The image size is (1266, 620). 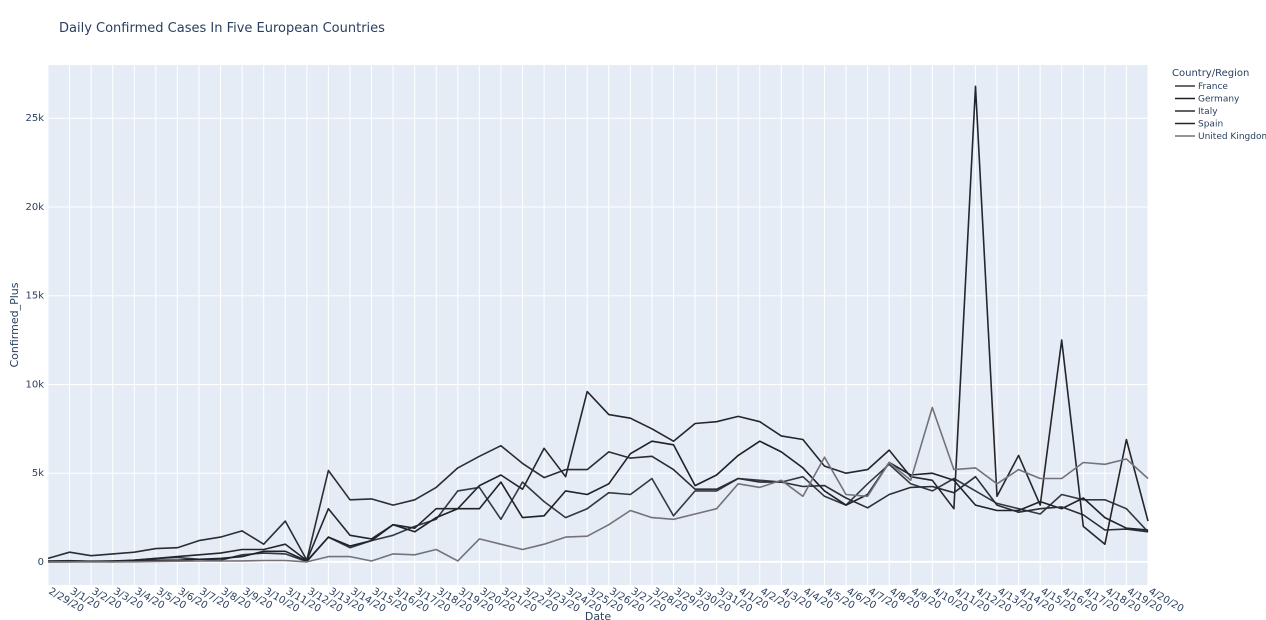 What do you see at coordinates (1208, 112) in the screenshot?
I see `legend-label-italy: Italy` at bounding box center [1208, 112].